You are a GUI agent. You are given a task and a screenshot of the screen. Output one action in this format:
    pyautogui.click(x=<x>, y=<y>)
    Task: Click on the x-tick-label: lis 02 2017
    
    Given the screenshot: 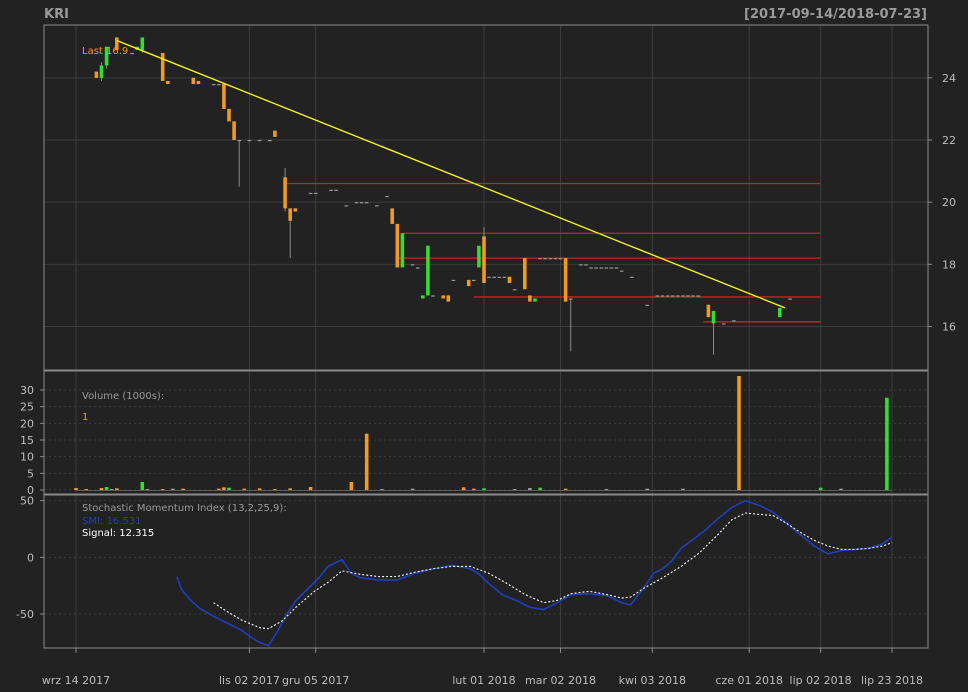 What is the action you would take?
    pyautogui.click(x=249, y=680)
    